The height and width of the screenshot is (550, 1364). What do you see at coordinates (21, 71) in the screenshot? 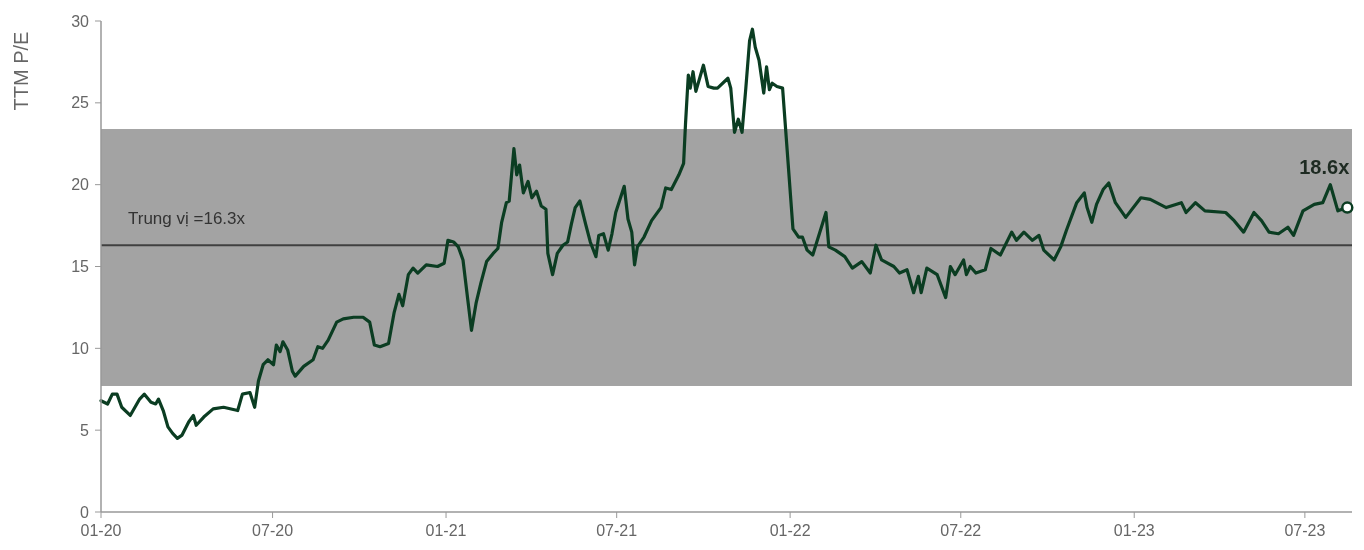
I see `y-axis-title: TTM P/E` at bounding box center [21, 71].